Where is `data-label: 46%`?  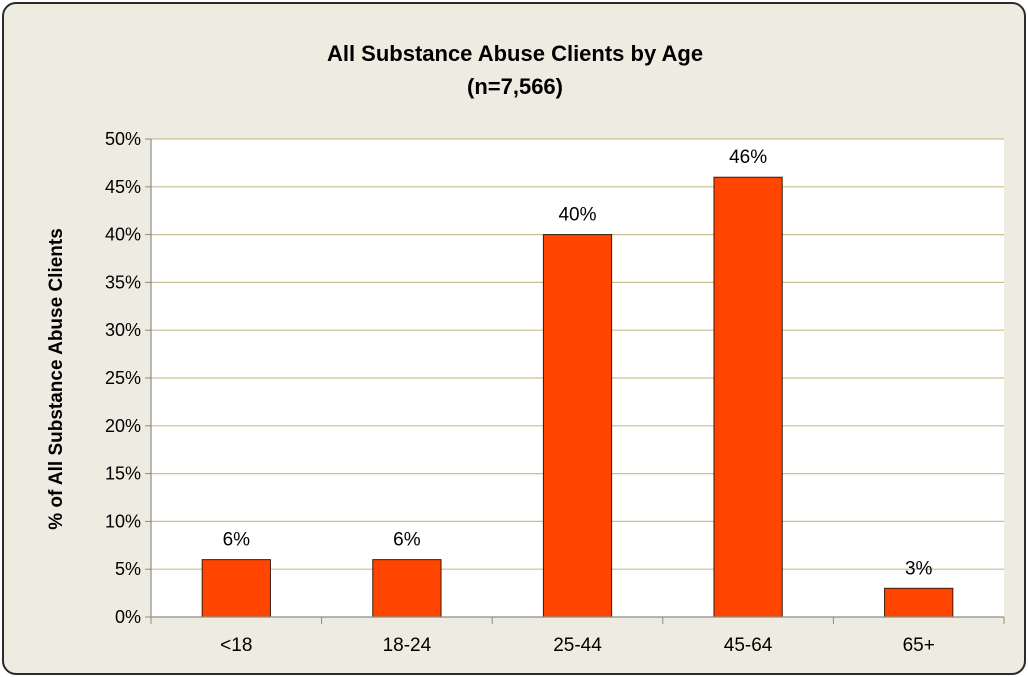
data-label: 46% is located at coordinates (748, 157).